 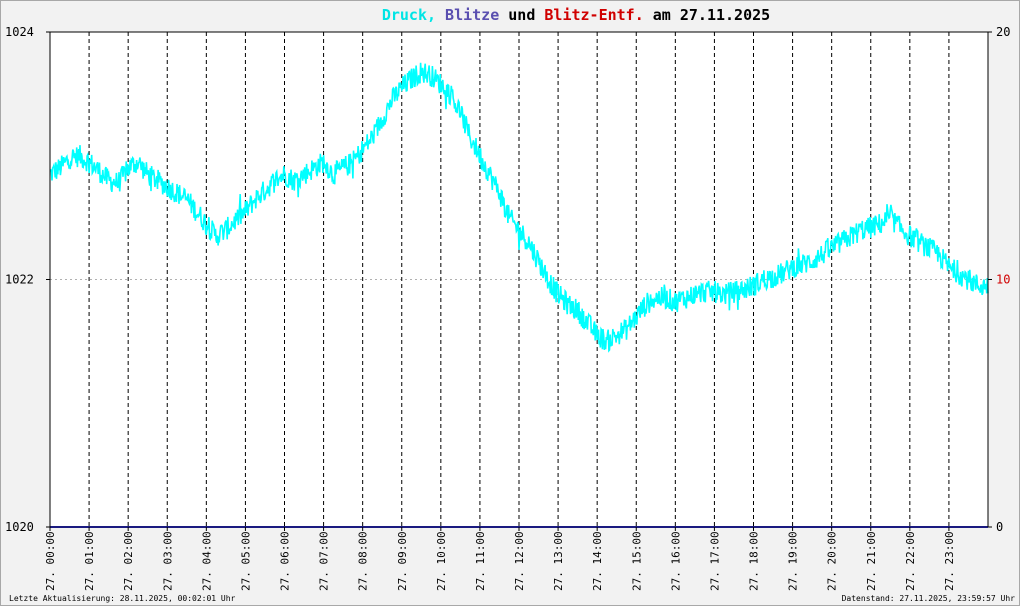 What do you see at coordinates (19, 32) in the screenshot?
I see `y-left-tick-label: 1024` at bounding box center [19, 32].